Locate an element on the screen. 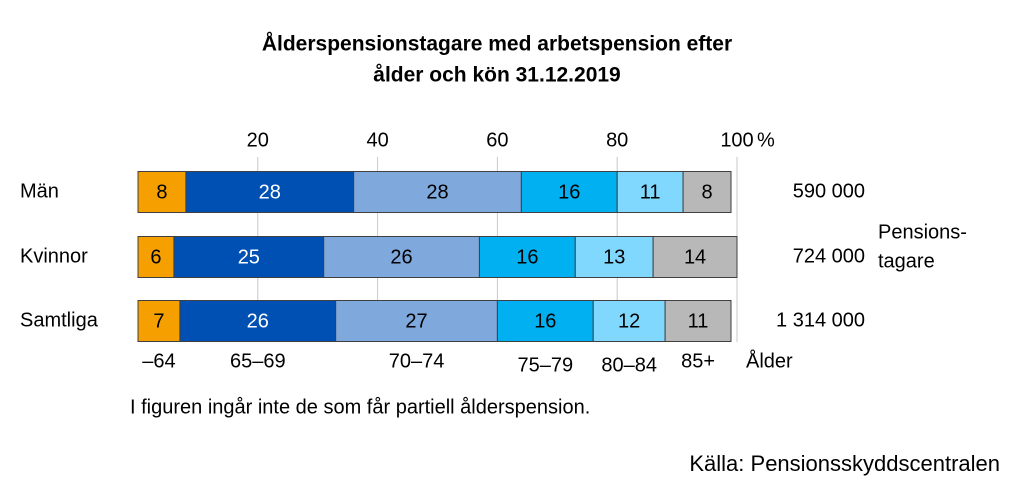 The height and width of the screenshot is (502, 1024). total-label: 1 314 000 is located at coordinates (820, 320).